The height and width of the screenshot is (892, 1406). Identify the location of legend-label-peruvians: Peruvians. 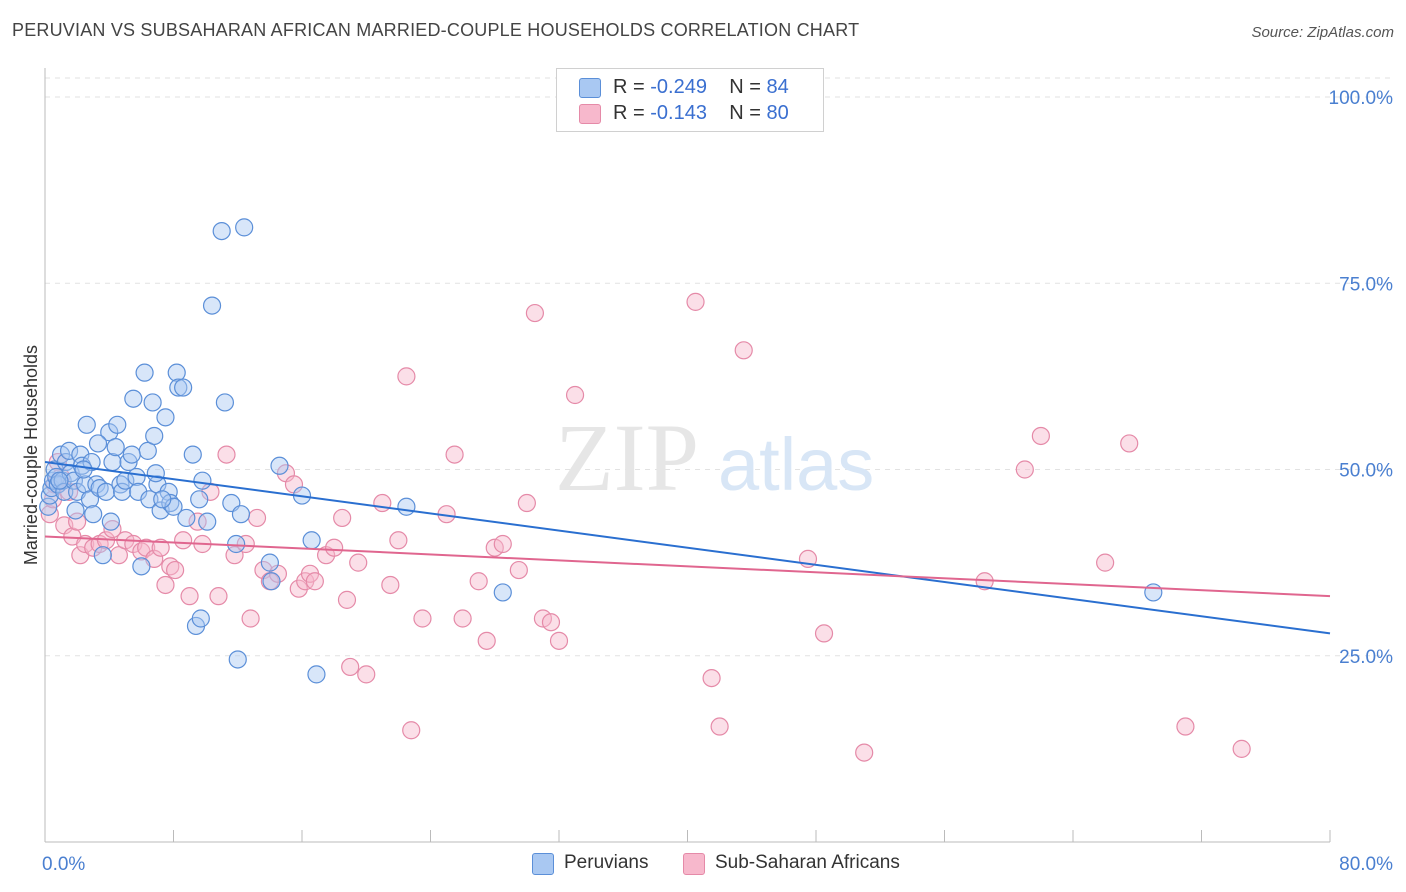
(606, 862).